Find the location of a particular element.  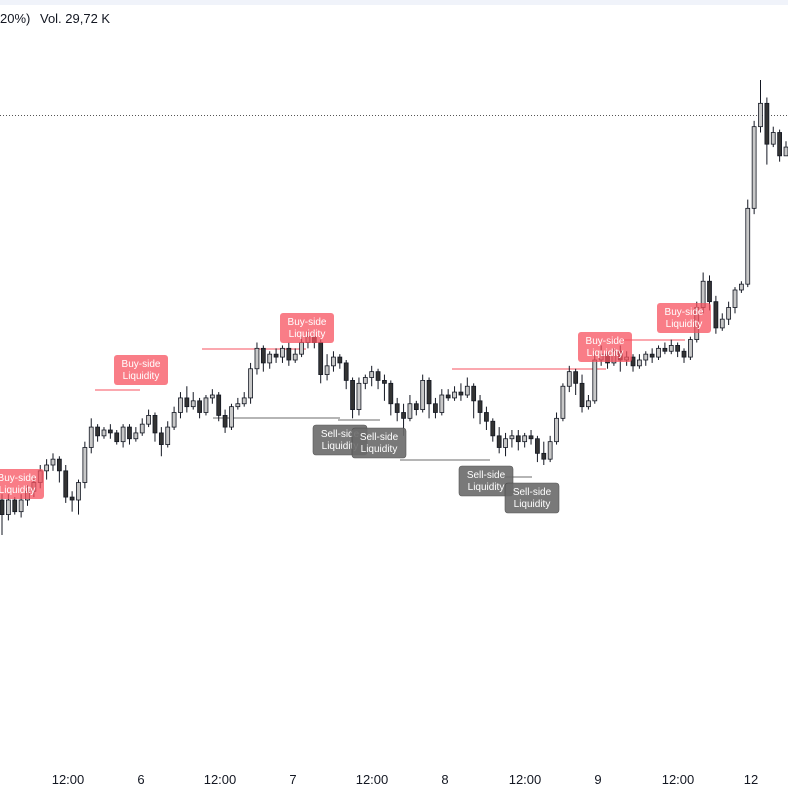

symbol-header: 20%) Vol. 29,72 K is located at coordinates (55, 20).